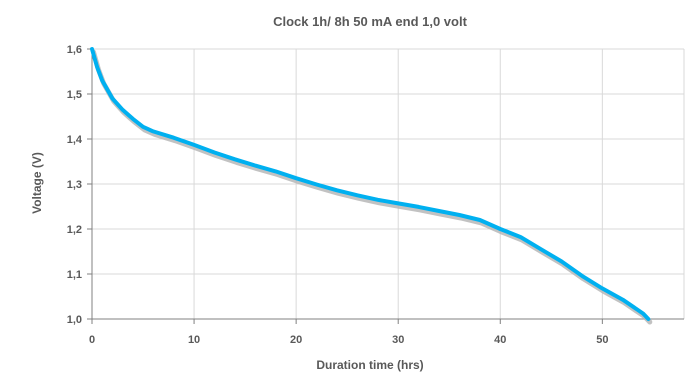 The image size is (700, 379). Describe the element at coordinates (370, 21) in the screenshot. I see `chart-title: Clock 1h/ 8h 50 mA end 1,0 volt` at that location.